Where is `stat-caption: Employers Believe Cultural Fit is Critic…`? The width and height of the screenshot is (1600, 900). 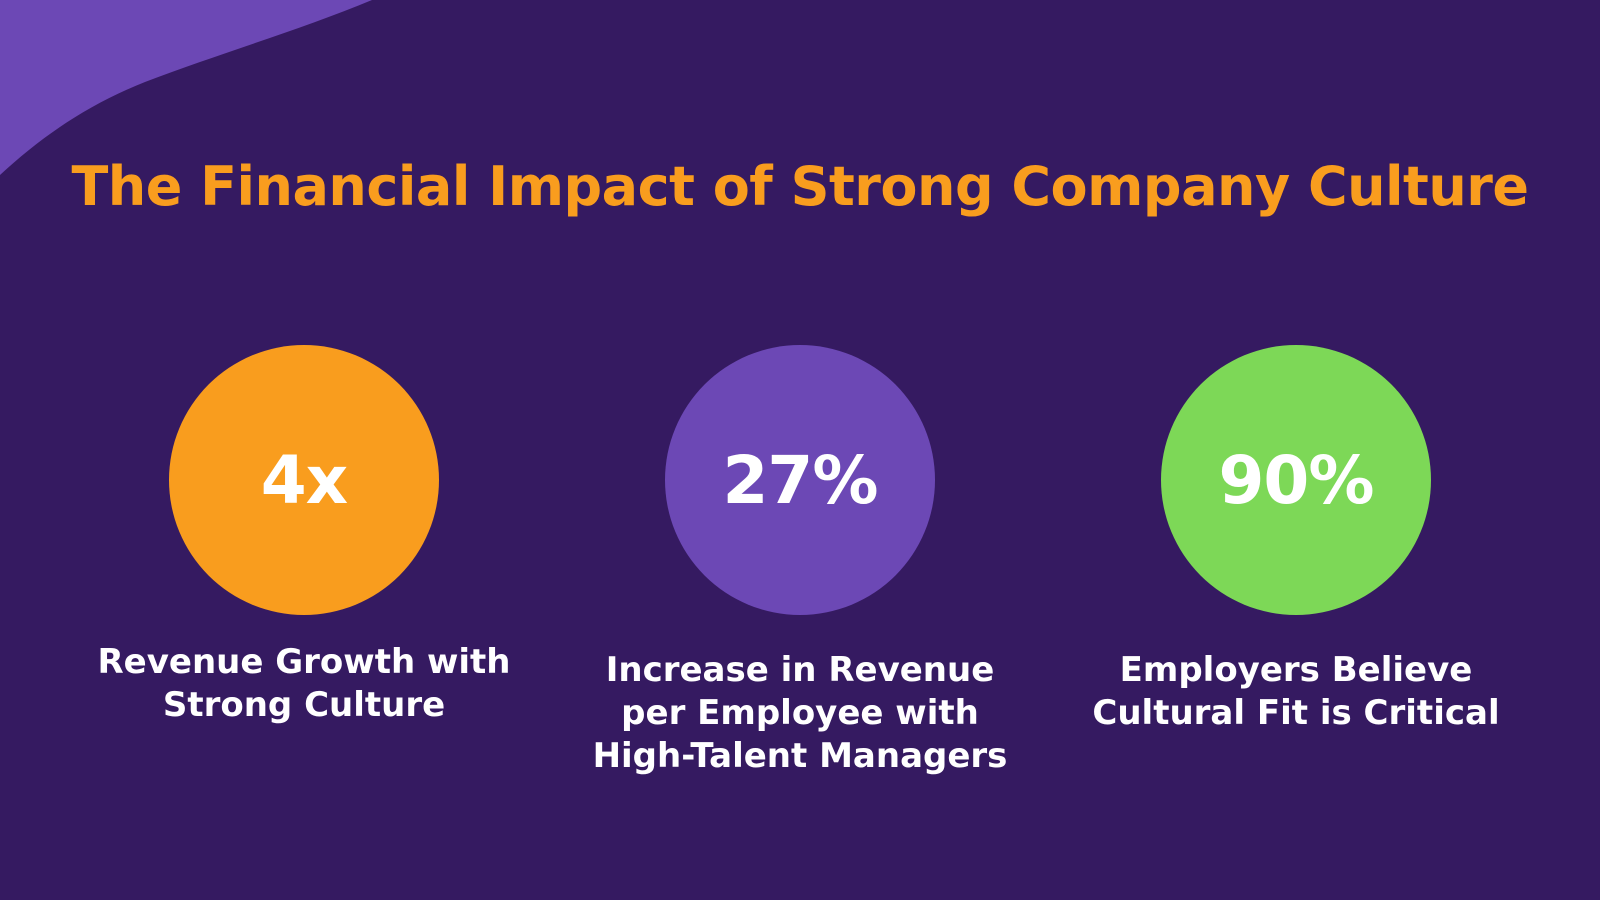
stat-caption: Employers Believe Cultural Fit is Critic… is located at coordinates (1296, 691).